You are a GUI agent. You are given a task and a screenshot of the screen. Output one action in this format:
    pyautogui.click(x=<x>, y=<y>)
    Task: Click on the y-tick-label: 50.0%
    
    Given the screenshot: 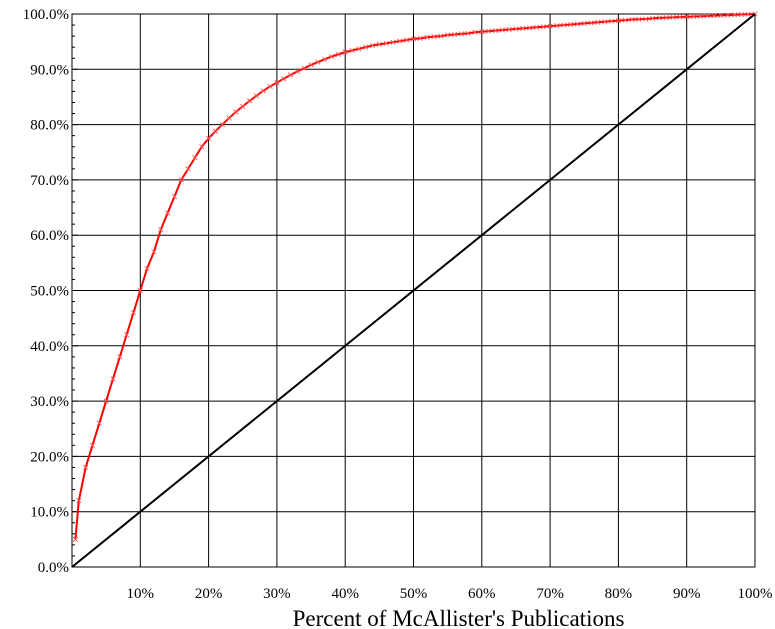 What is the action you would take?
    pyautogui.click(x=49, y=292)
    